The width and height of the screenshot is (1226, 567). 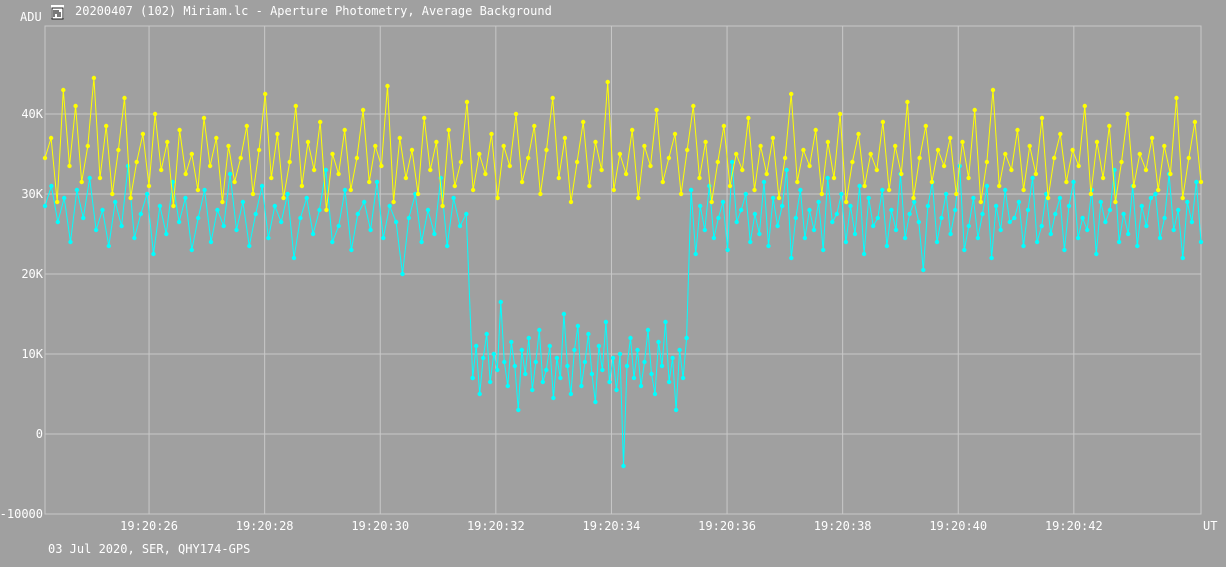 What do you see at coordinates (958, 526) in the screenshot?
I see `x-tick-label: 19:20:40` at bounding box center [958, 526].